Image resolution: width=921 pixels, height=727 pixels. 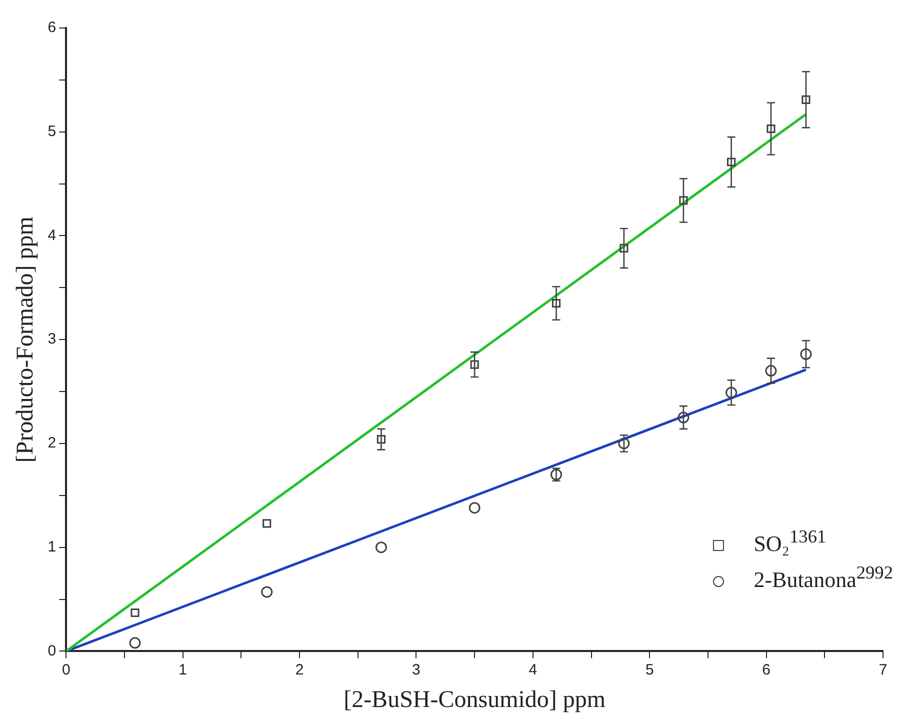 What do you see at coordinates (52, 651) in the screenshot?
I see `y-tick-label: 0` at bounding box center [52, 651].